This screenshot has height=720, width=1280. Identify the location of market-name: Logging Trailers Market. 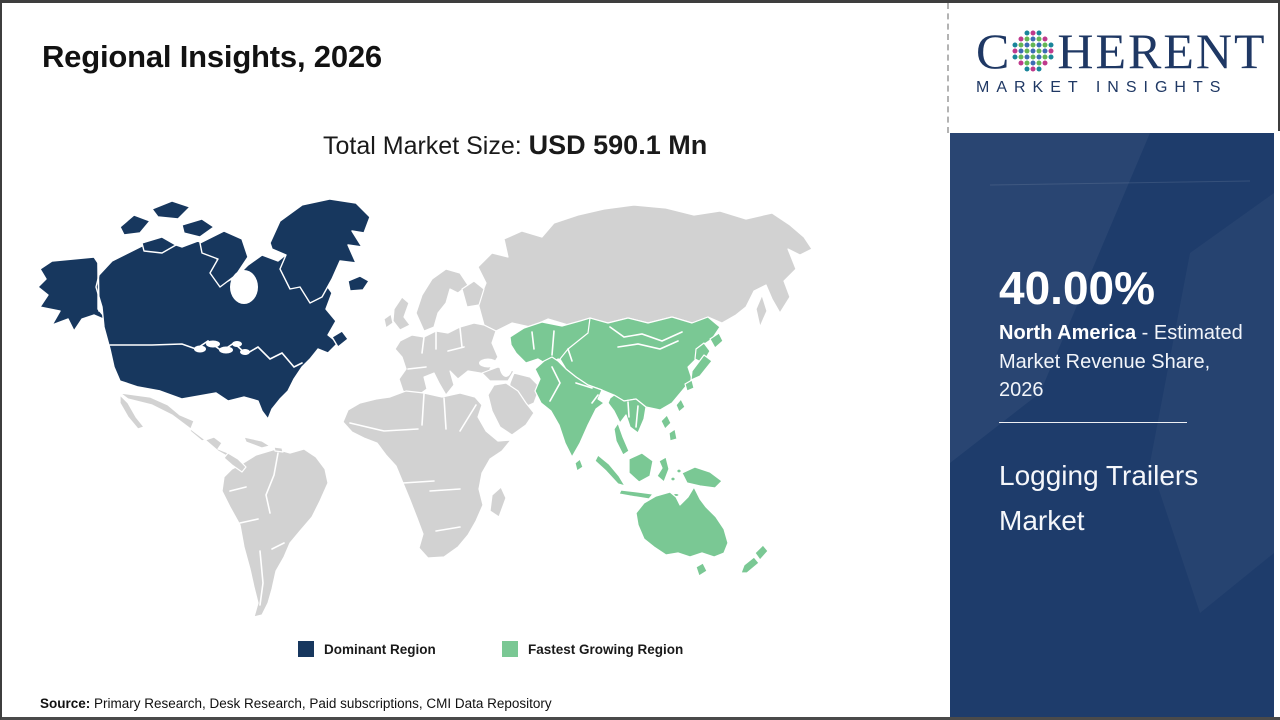
(1099, 497).